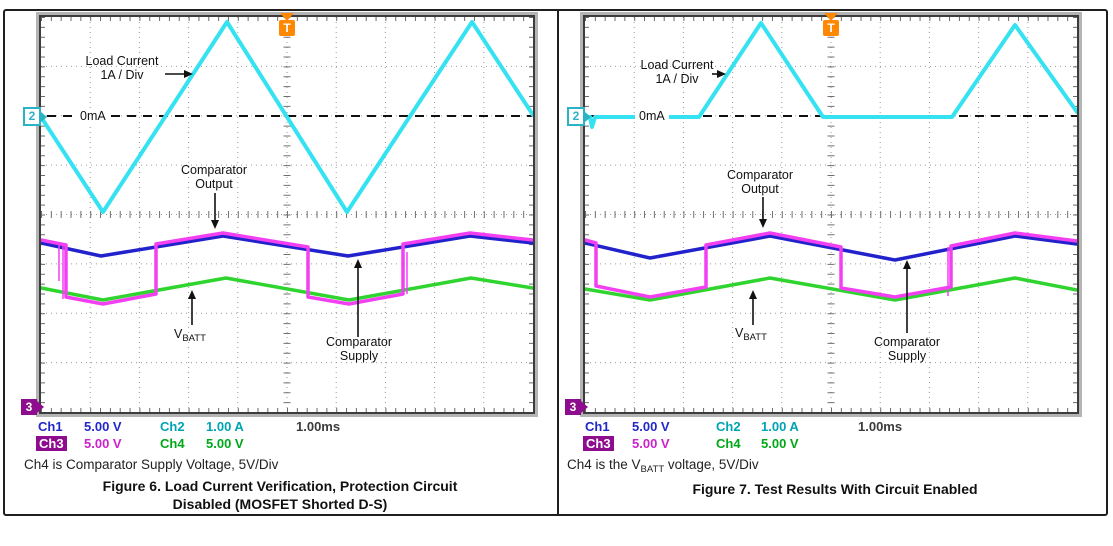 Image resolution: width=1113 pixels, height=546 pixels. What do you see at coordinates (151, 464) in the screenshot?
I see `figure-note: Ch4 is Comparator Supply Voltage, 5V/Div` at bounding box center [151, 464].